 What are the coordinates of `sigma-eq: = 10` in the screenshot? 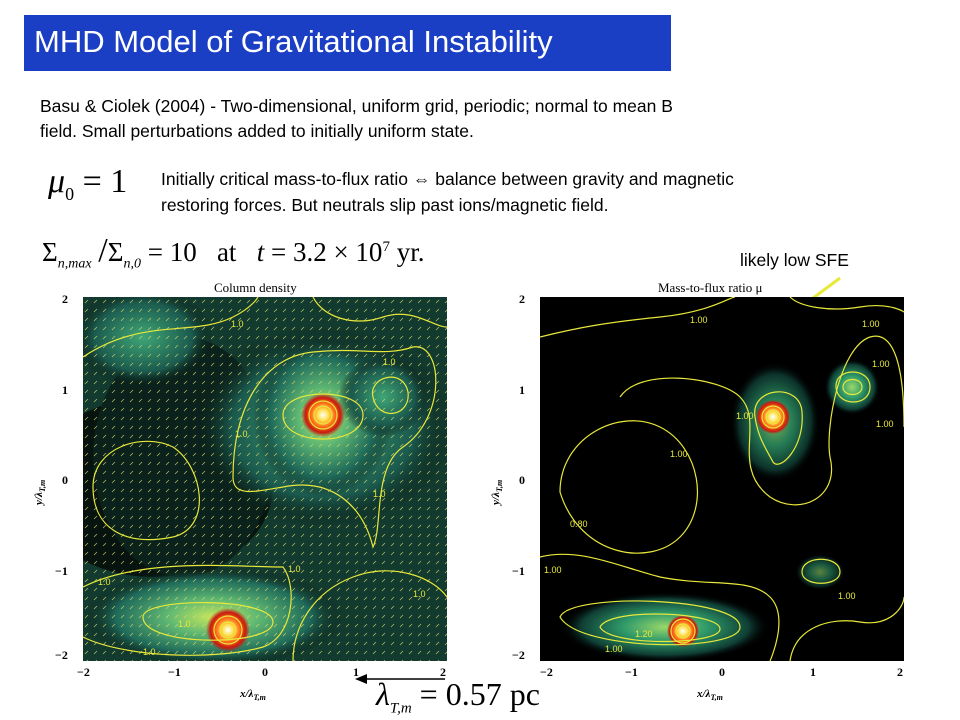 It's located at (172, 252).